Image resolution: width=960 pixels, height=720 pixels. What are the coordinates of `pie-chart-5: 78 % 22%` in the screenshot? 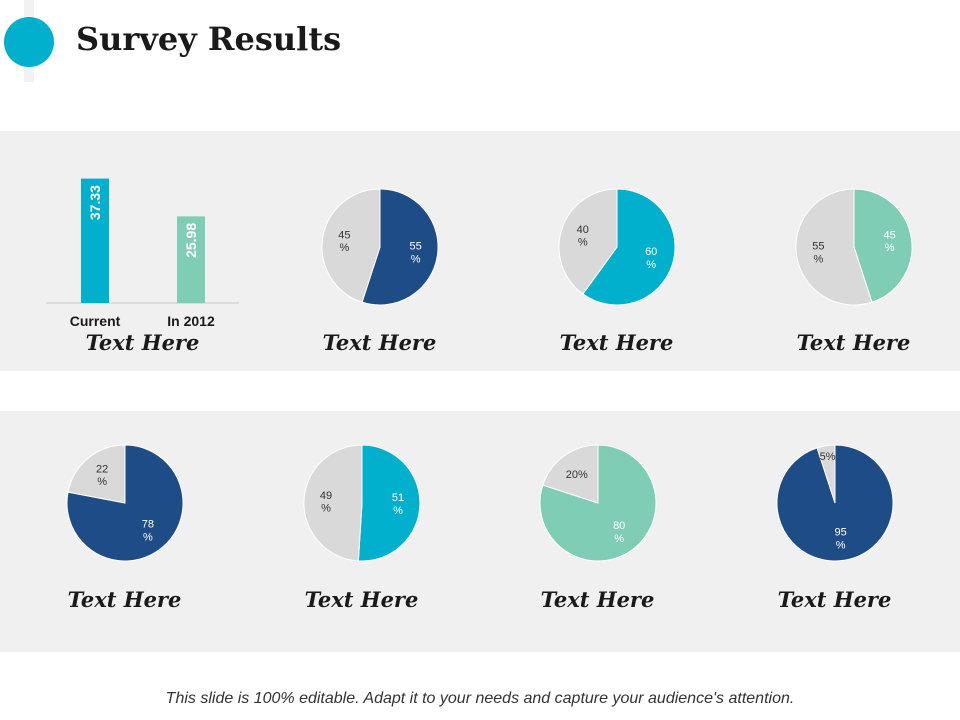 It's located at (125, 503).